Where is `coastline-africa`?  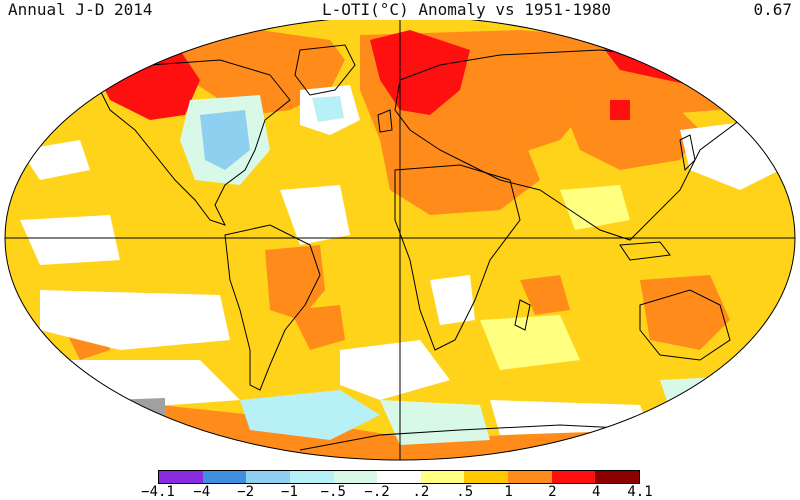 coastline-africa is located at coordinates (457, 257).